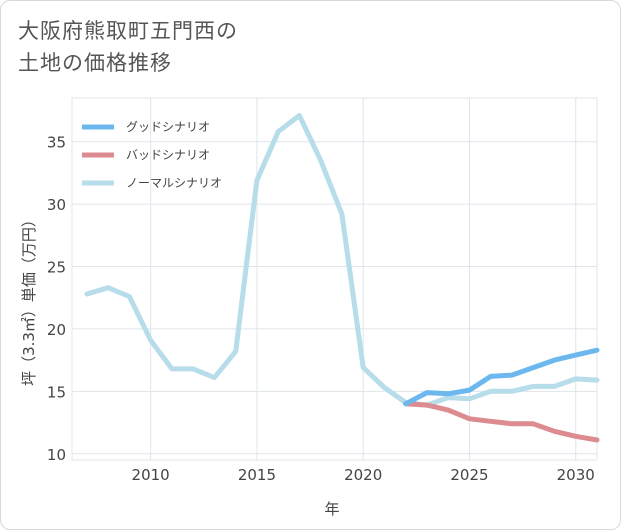 Image resolution: width=621 pixels, height=530 pixels. I want to click on y-tick-label: 25, so click(56, 268).